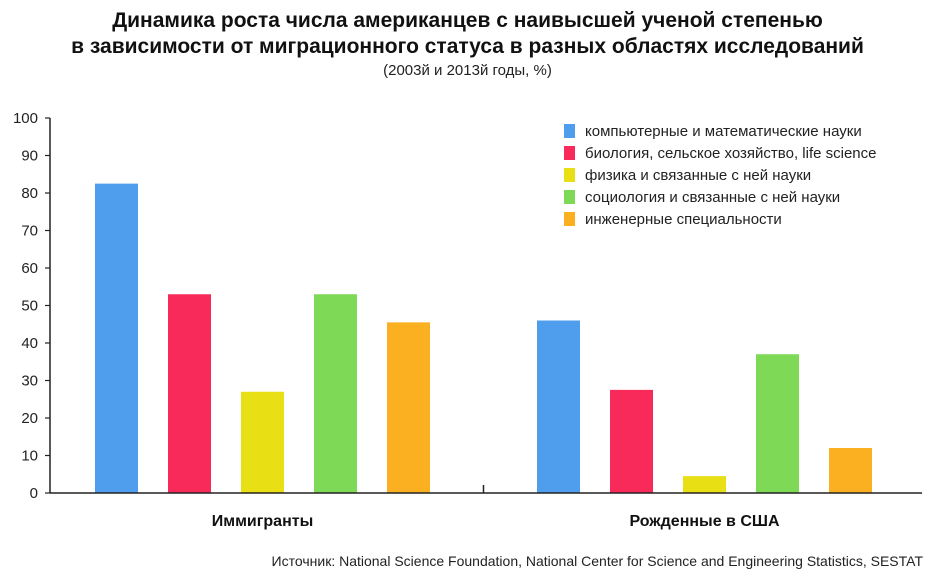 The height and width of the screenshot is (581, 935). I want to click on y-tick-label: 20, so click(29, 418).